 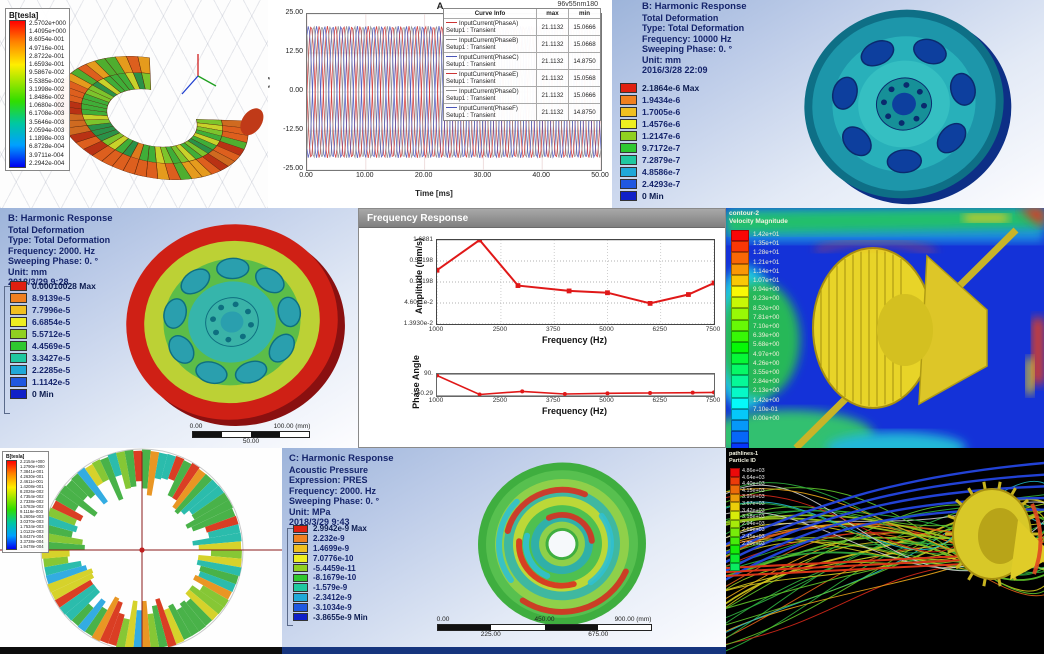 What do you see at coordinates (47, 23) in the screenshot?
I see `legend-value: 2.5702e+000` at bounding box center [47, 23].